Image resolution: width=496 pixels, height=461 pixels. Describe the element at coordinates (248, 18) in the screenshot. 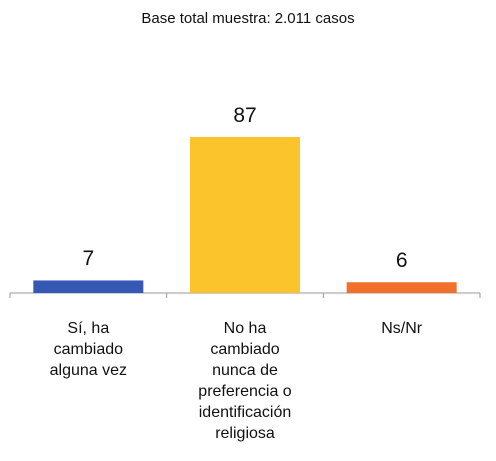

I see `chart-title: Base total muestra: 2.011 casos` at that location.